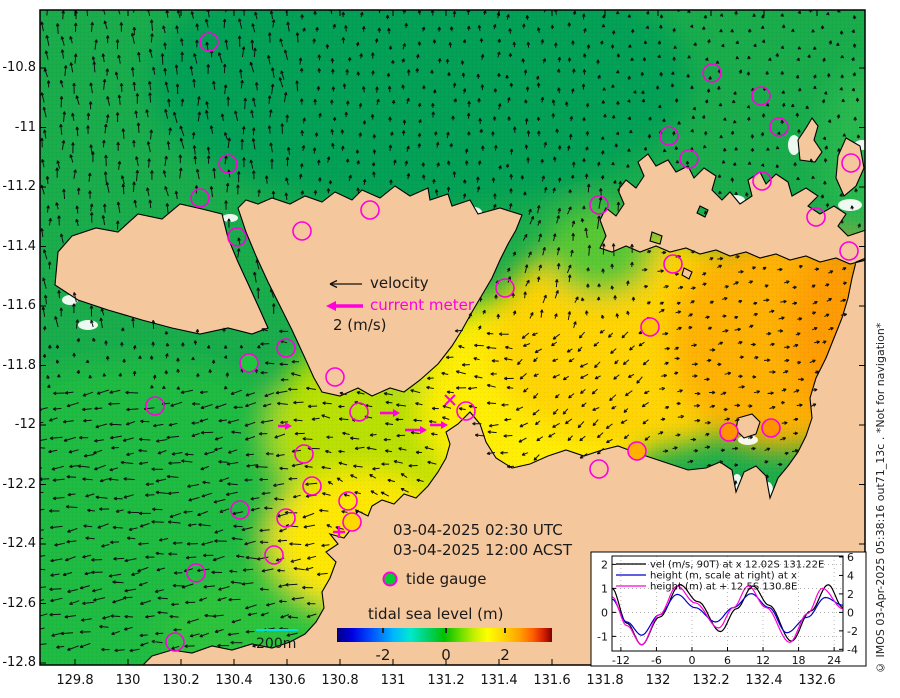 This screenshot has width=900, height=698. I want to click on inset-curves, so click(727, 615).